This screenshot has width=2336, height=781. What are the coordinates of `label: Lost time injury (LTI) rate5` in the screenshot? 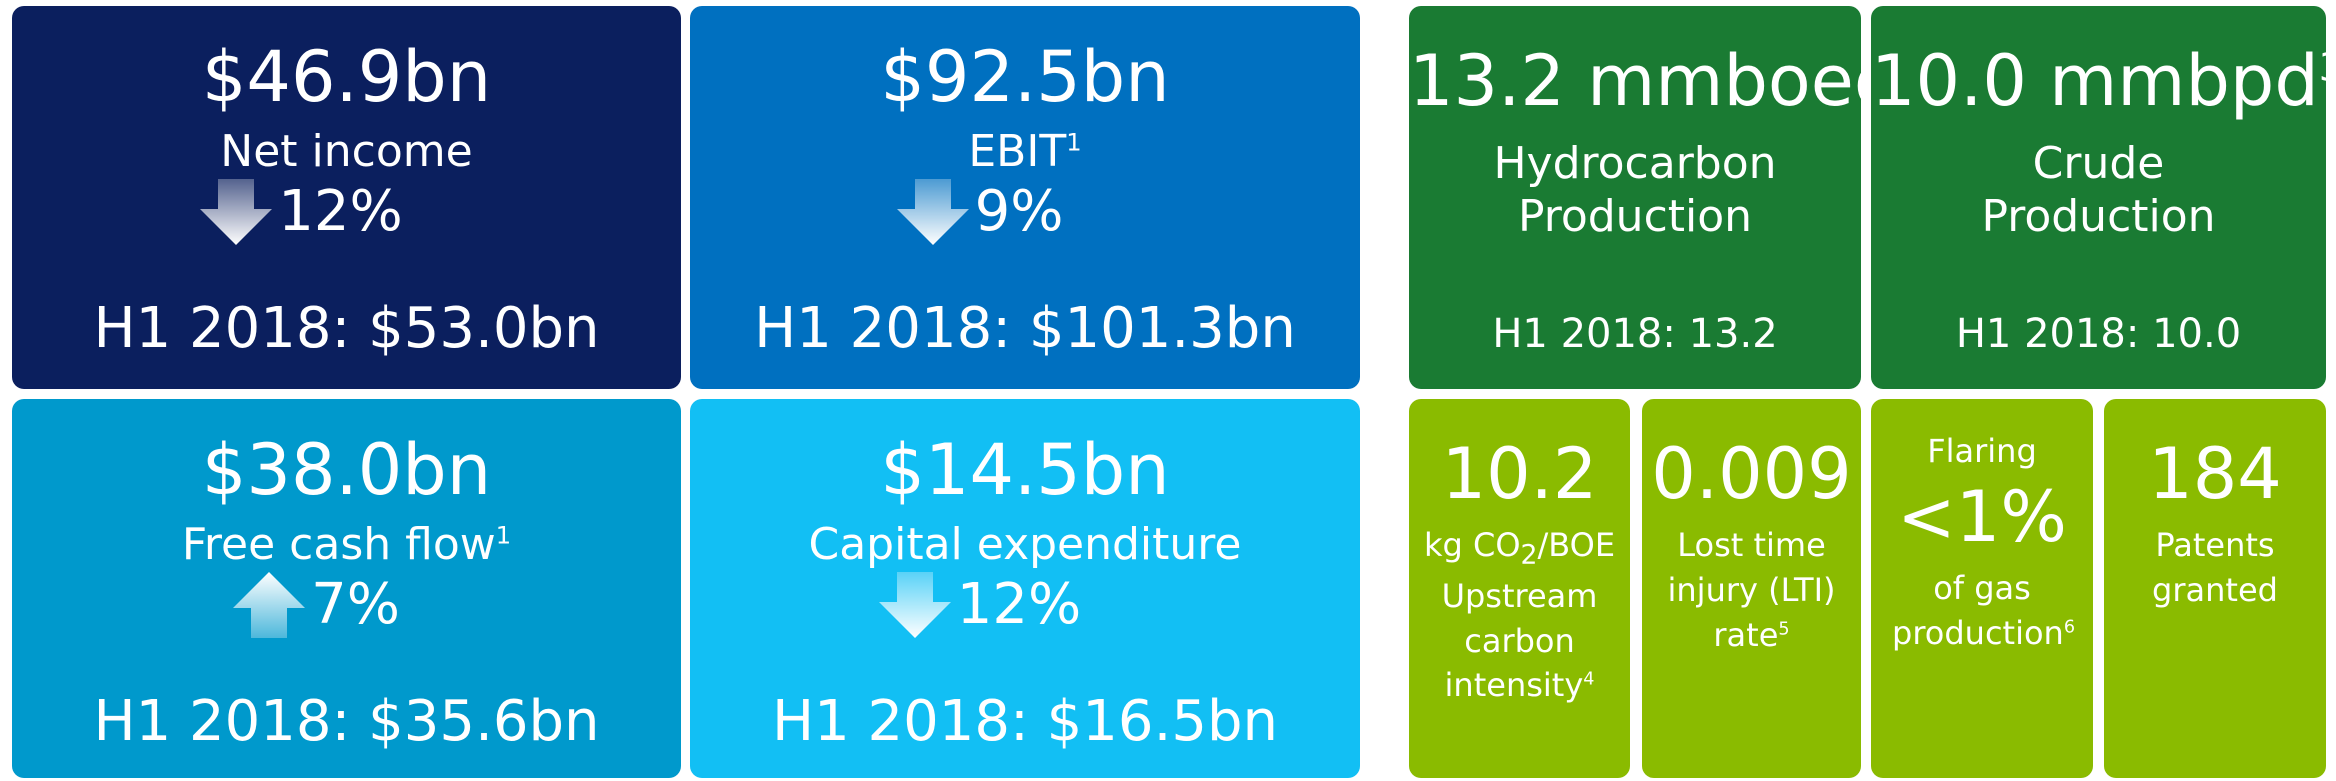 It's located at (1752, 590).